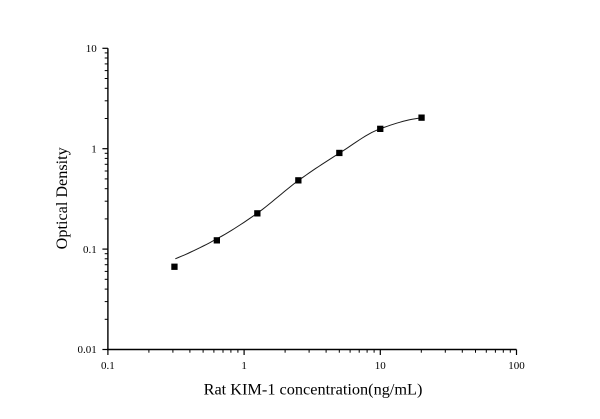 The height and width of the screenshot is (419, 600). What do you see at coordinates (516, 366) in the screenshot?
I see `svg-text: 100` at bounding box center [516, 366].